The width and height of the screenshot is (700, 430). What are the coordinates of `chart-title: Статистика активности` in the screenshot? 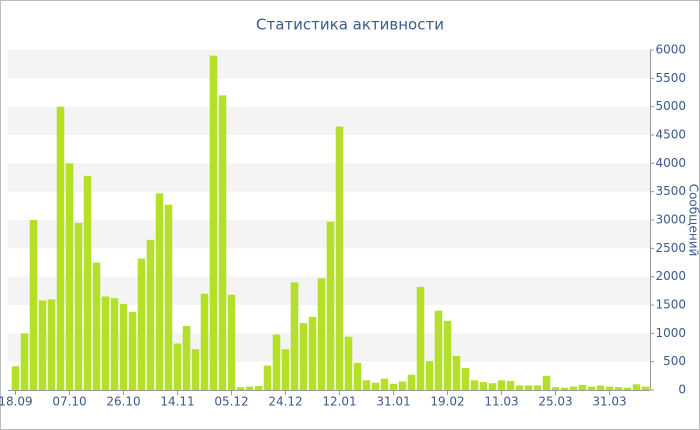 It's located at (350, 25).